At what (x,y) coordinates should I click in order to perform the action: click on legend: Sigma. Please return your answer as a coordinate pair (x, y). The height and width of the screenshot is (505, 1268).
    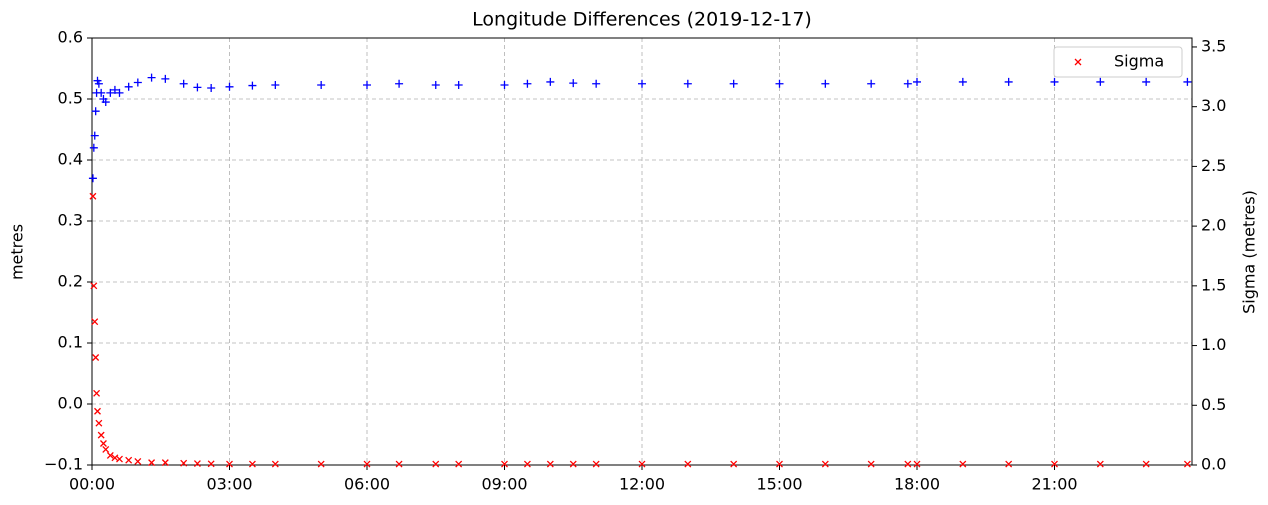
    Looking at the image, I should click on (1118, 62).